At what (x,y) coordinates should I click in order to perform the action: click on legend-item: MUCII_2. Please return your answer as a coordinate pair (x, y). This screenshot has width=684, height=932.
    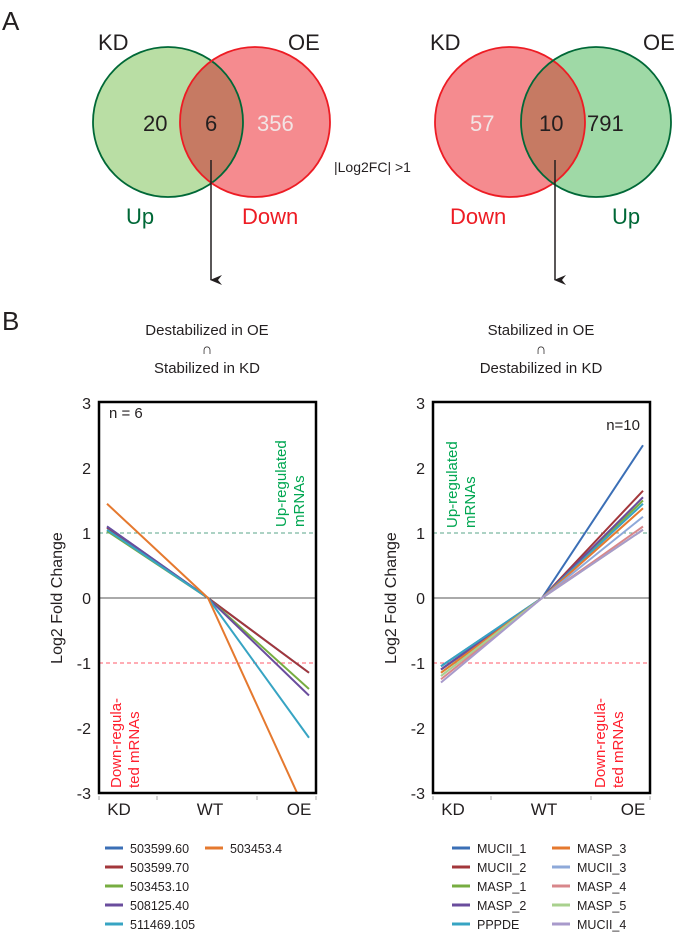
    Looking at the image, I should click on (489, 868).